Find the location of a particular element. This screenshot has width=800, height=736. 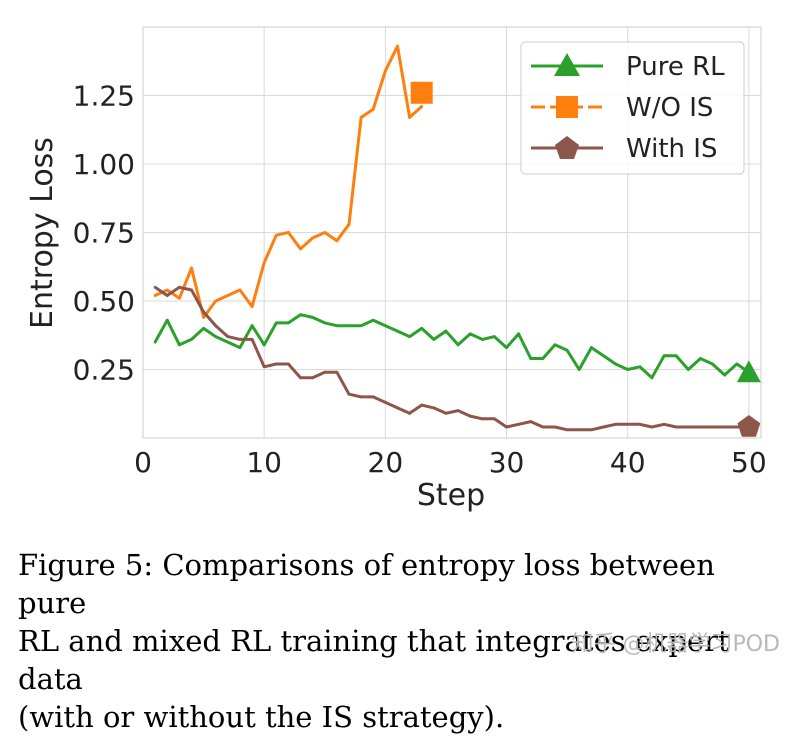

y-tick-label: 0.75 is located at coordinates (104, 233).